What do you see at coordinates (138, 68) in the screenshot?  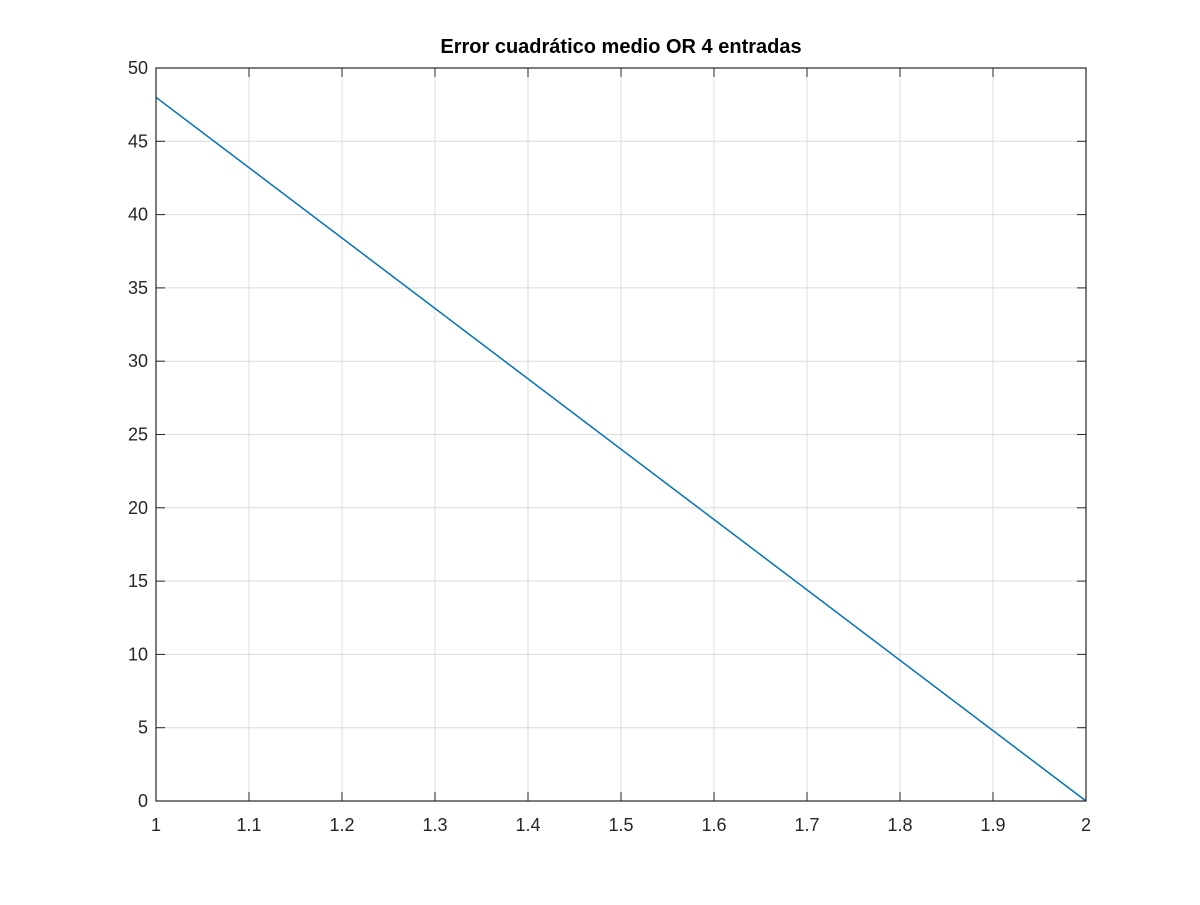 I see `y-tick-label: 50` at bounding box center [138, 68].